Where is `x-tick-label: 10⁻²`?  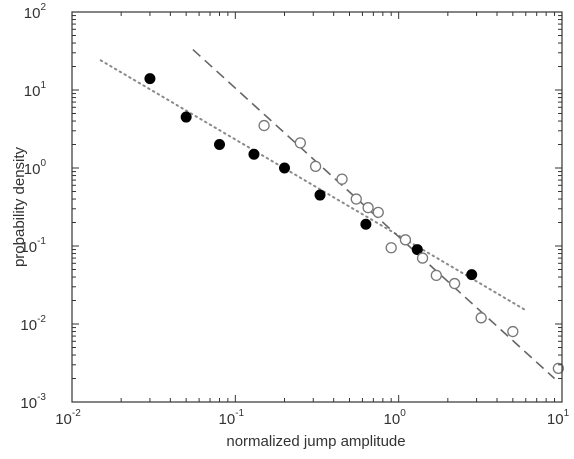
x-tick-label: 10⁻² is located at coordinates (68, 418).